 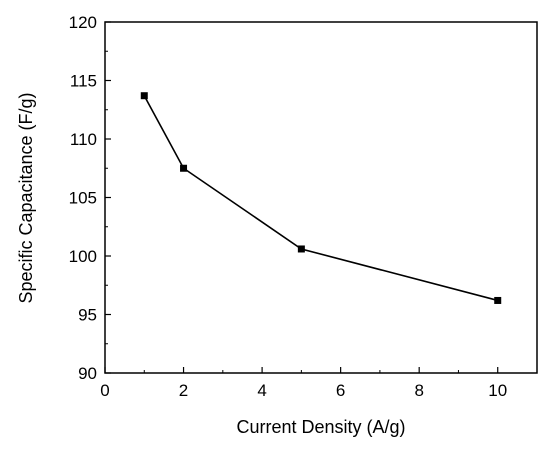 I want to click on x-tick-label: 2, so click(x=183, y=390).